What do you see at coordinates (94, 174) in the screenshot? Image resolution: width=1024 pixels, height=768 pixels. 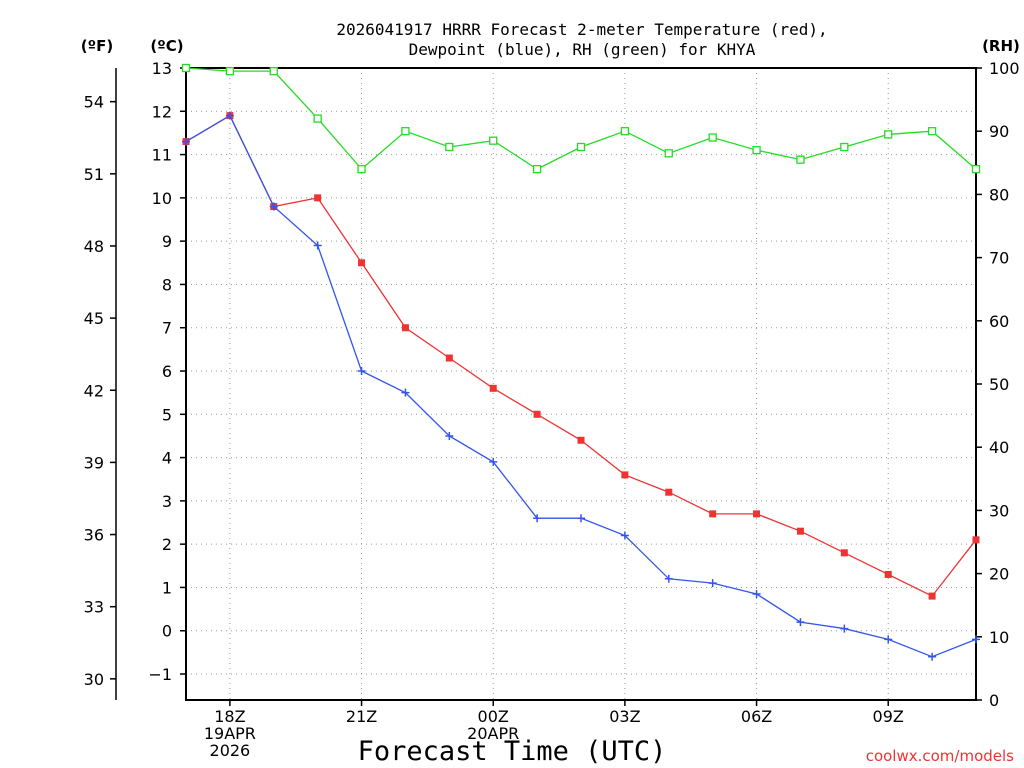 I see `fahrenheit-tick-label: 51` at bounding box center [94, 174].